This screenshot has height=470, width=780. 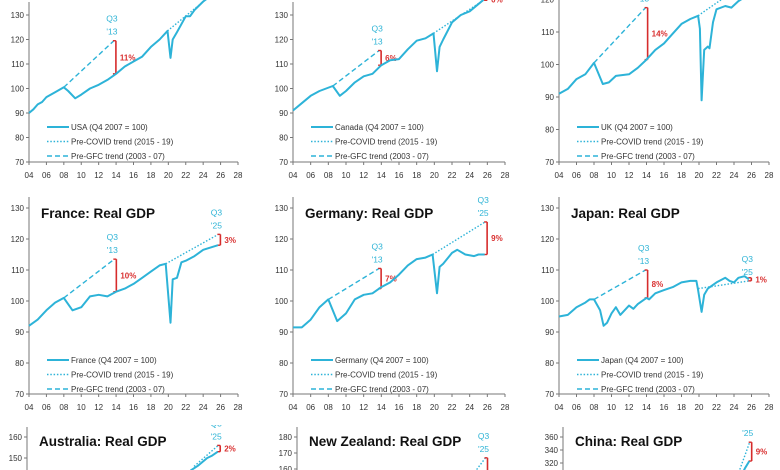 I want to click on chart-panel: 160 170 180 New Zealand: Real GDP Q3 '25, so click(x=384, y=448).